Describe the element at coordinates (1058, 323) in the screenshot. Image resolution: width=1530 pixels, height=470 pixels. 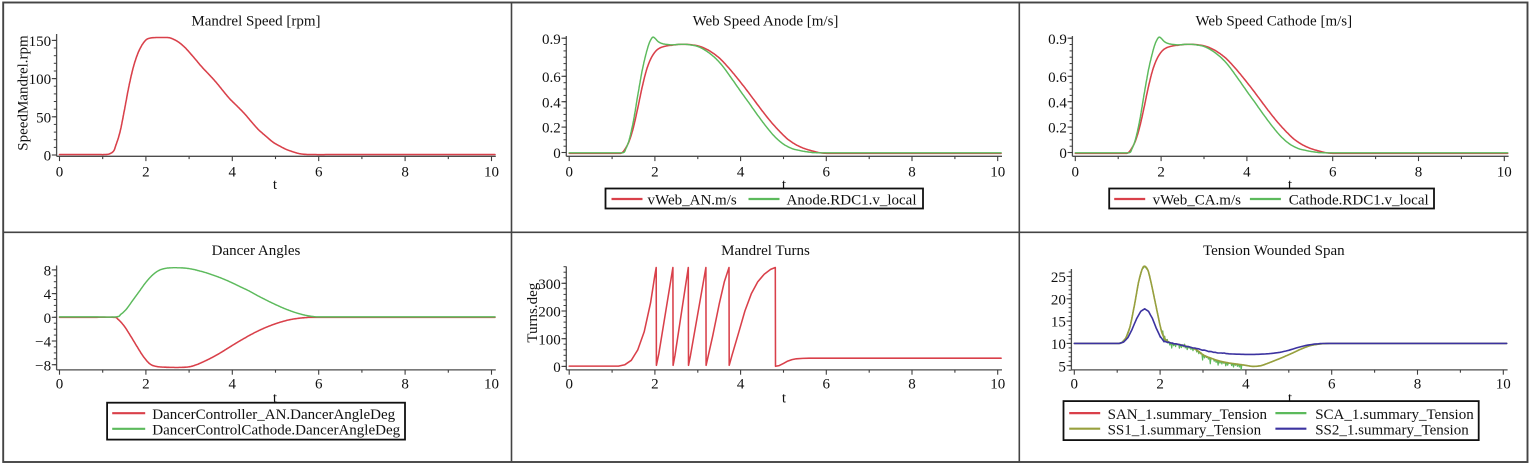
I see `svg-text: 15` at that location.